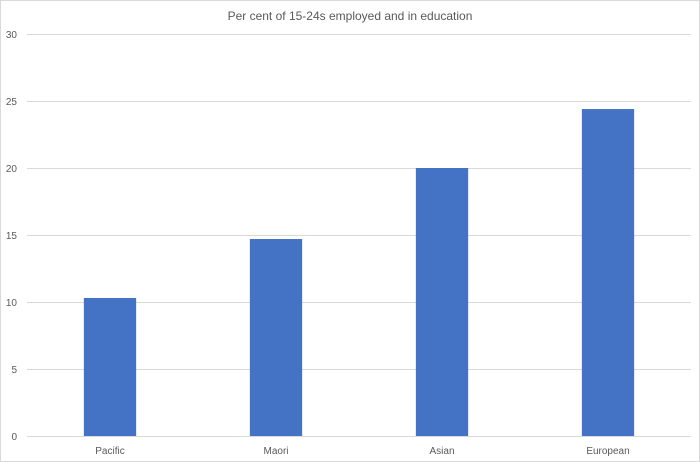 This screenshot has width=700, height=462. What do you see at coordinates (275, 451) in the screenshot?
I see `x-tick-label-maori: Maori` at bounding box center [275, 451].